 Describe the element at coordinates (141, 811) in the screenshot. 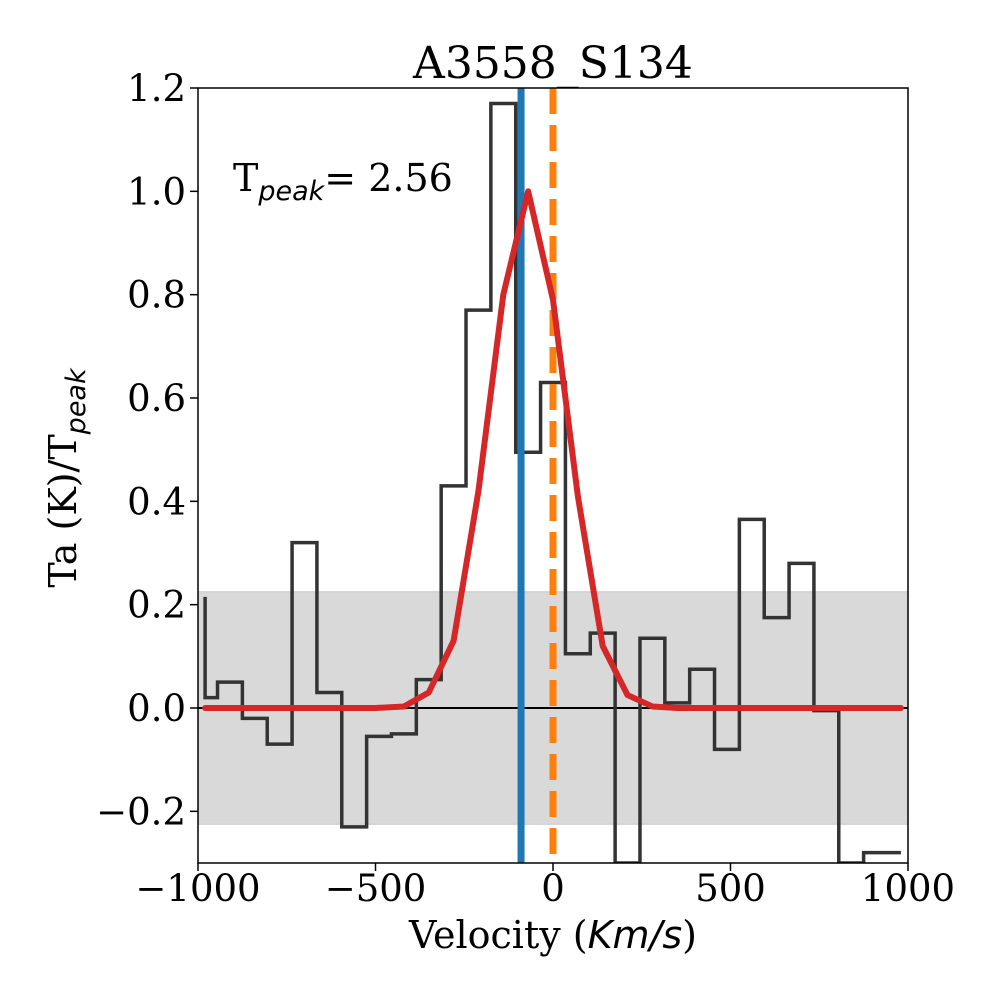

I see `y-tick-label: −0.2` at that location.